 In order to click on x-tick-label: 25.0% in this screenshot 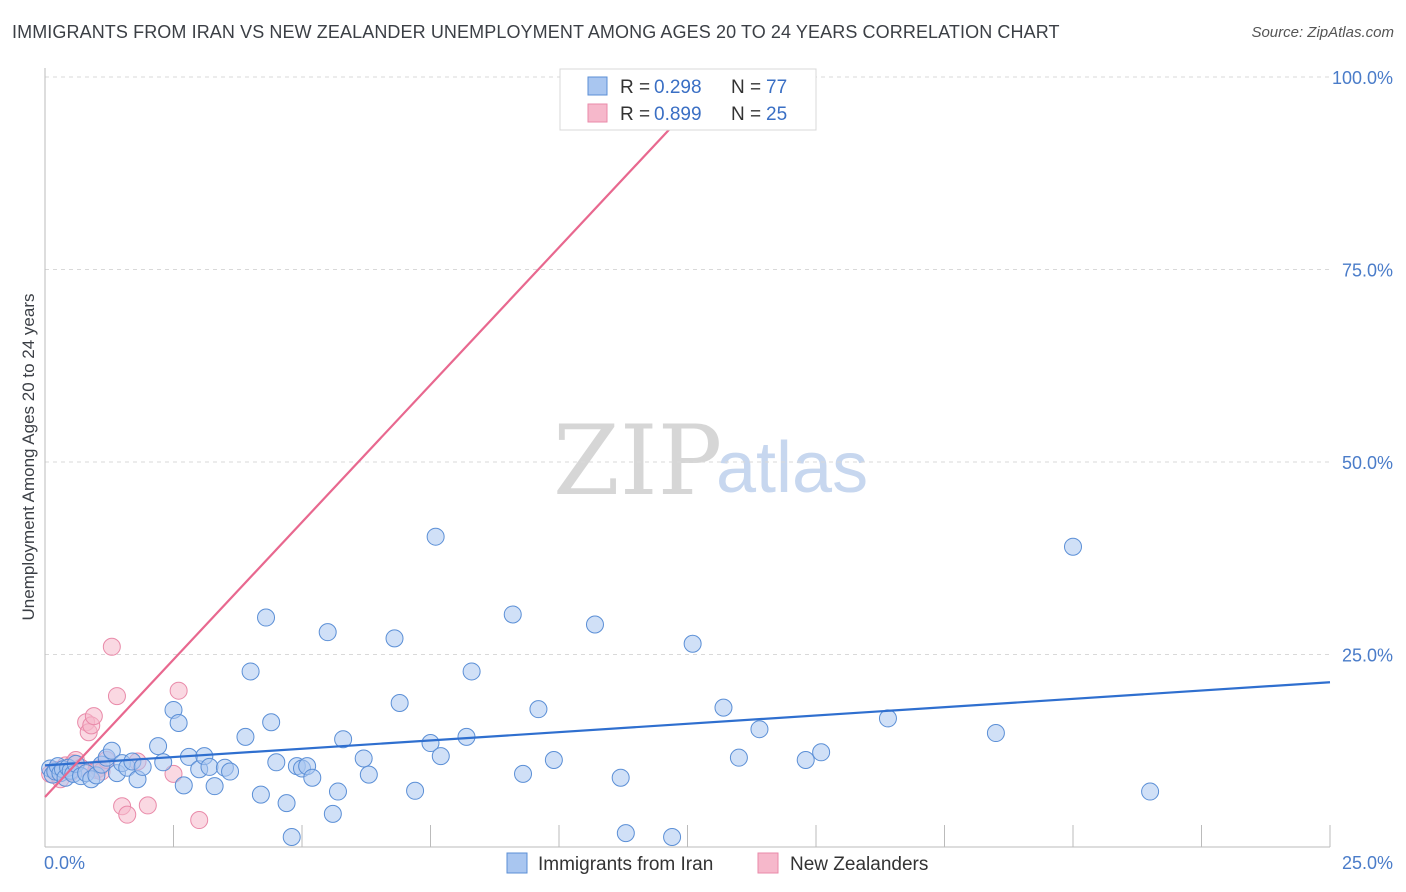, I will do `click(1367, 863)`.